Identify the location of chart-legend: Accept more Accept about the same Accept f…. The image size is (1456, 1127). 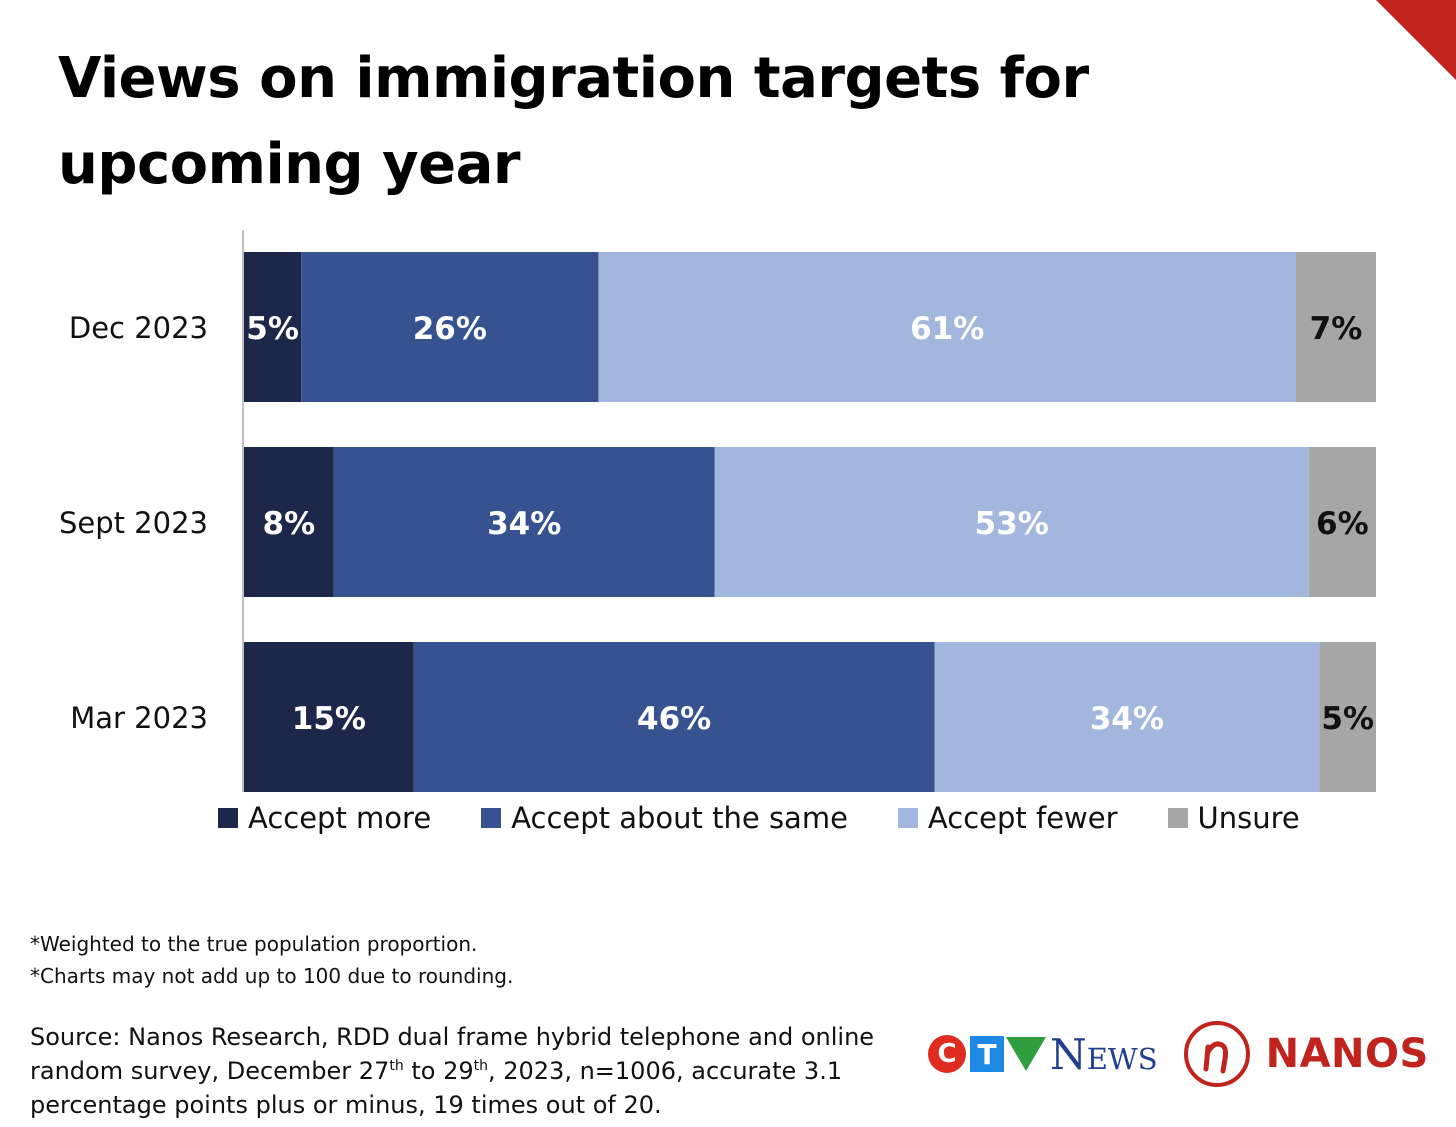
(784, 818).